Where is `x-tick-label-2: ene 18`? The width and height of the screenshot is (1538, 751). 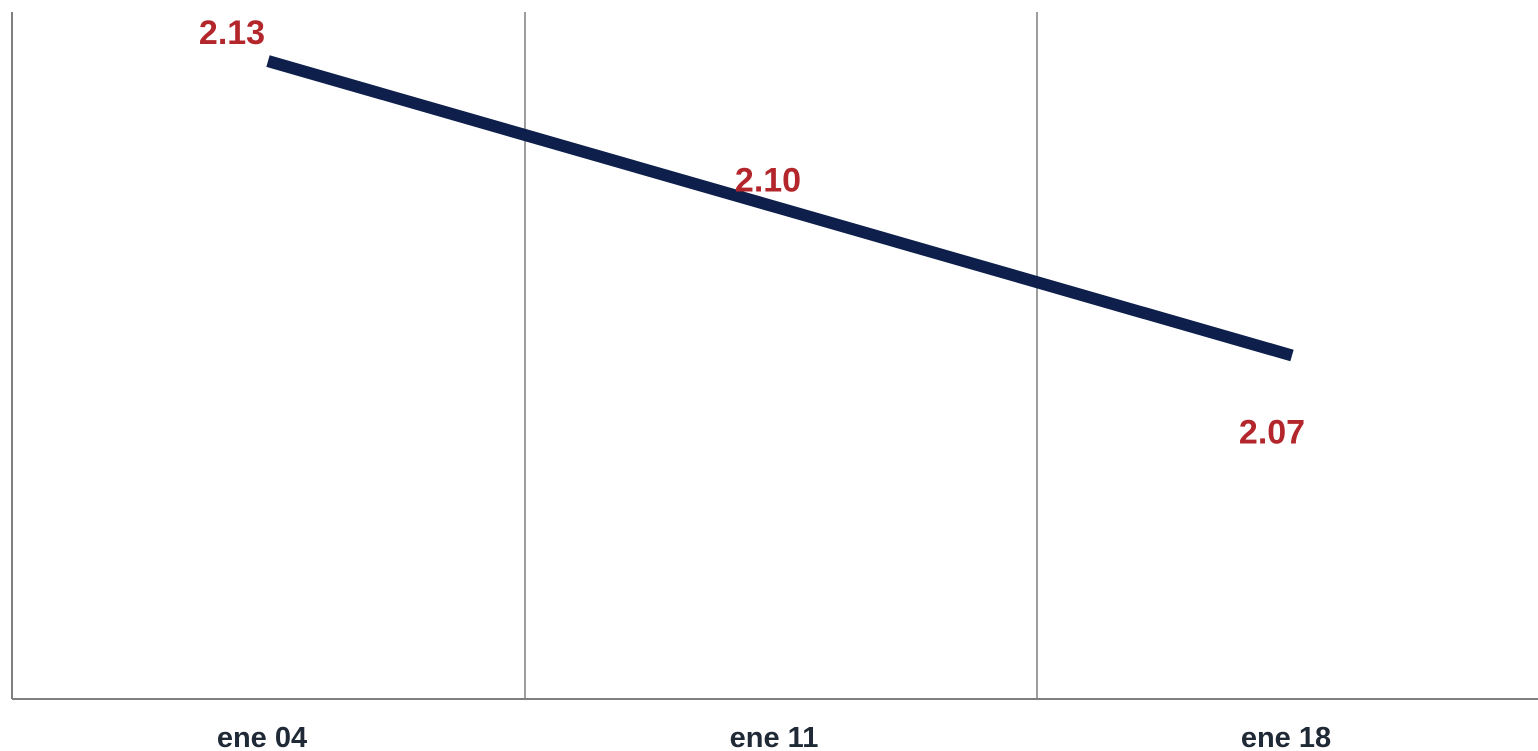
x-tick-label-2: ene 18 is located at coordinates (1286, 736).